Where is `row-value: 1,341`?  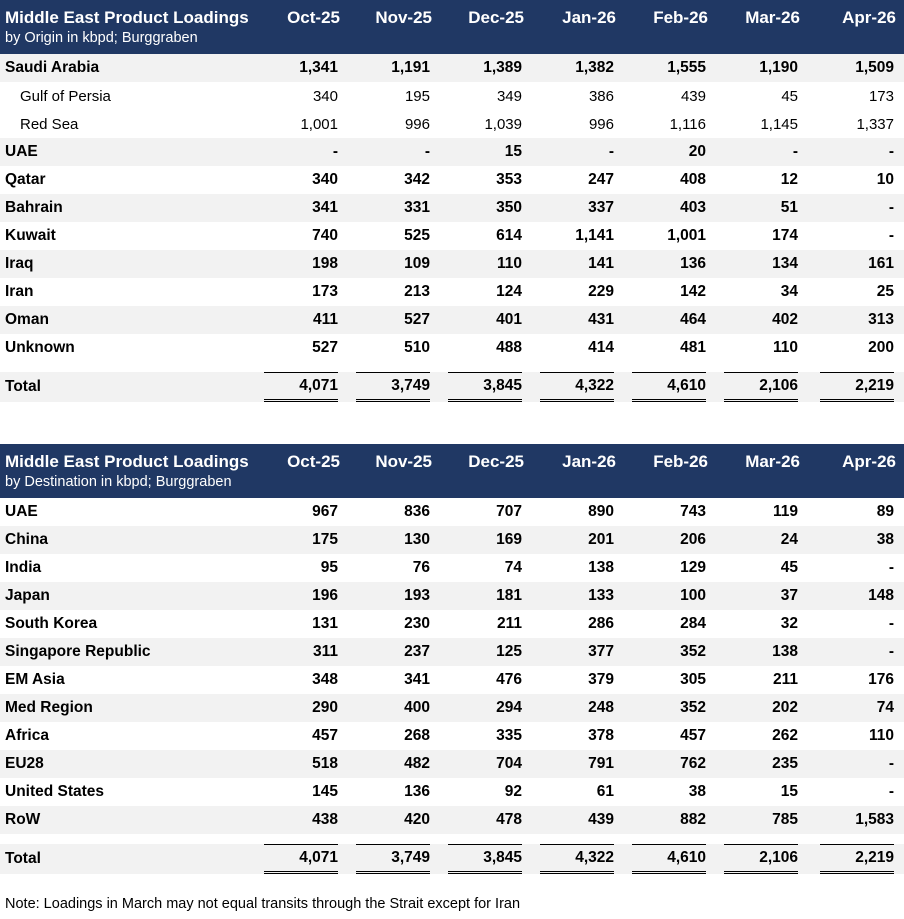
row-value: 1,341 is located at coordinates (302, 68).